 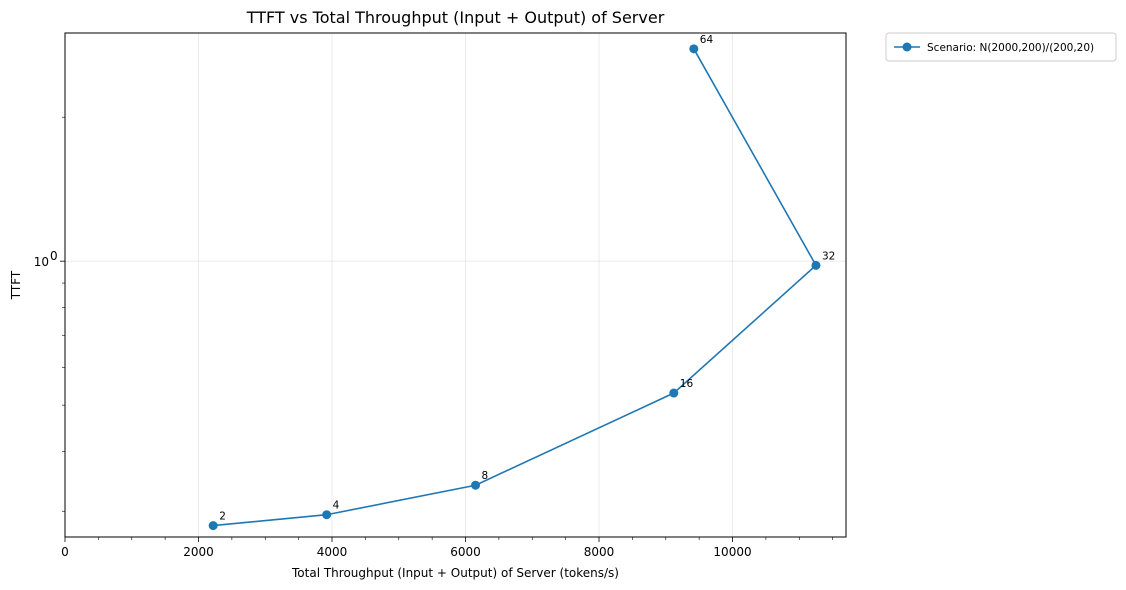 What do you see at coordinates (1010, 48) in the screenshot?
I see `legend-label: Scenario: N(2000,200)/(200,20)` at bounding box center [1010, 48].